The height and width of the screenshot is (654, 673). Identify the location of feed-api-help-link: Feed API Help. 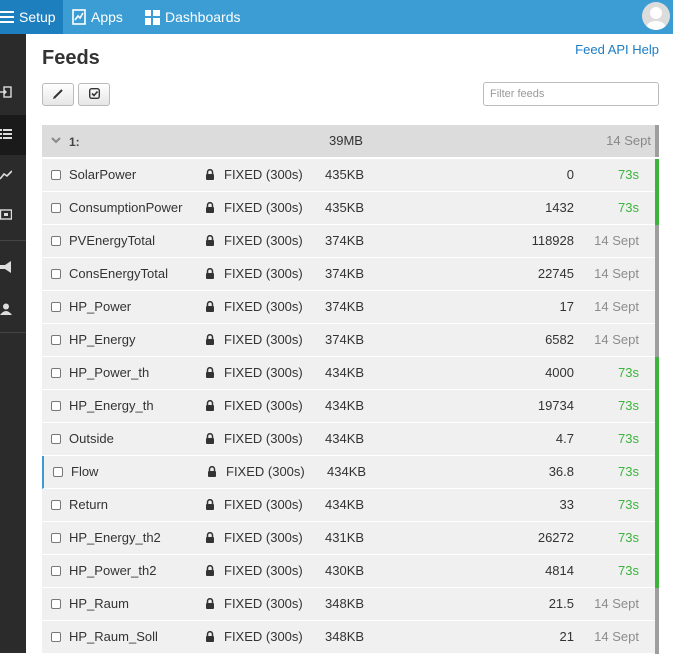
(617, 49).